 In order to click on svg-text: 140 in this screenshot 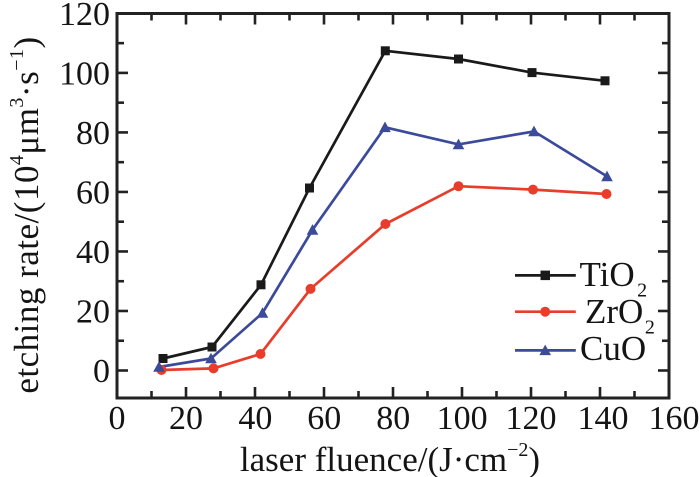, I will do `click(603, 418)`.